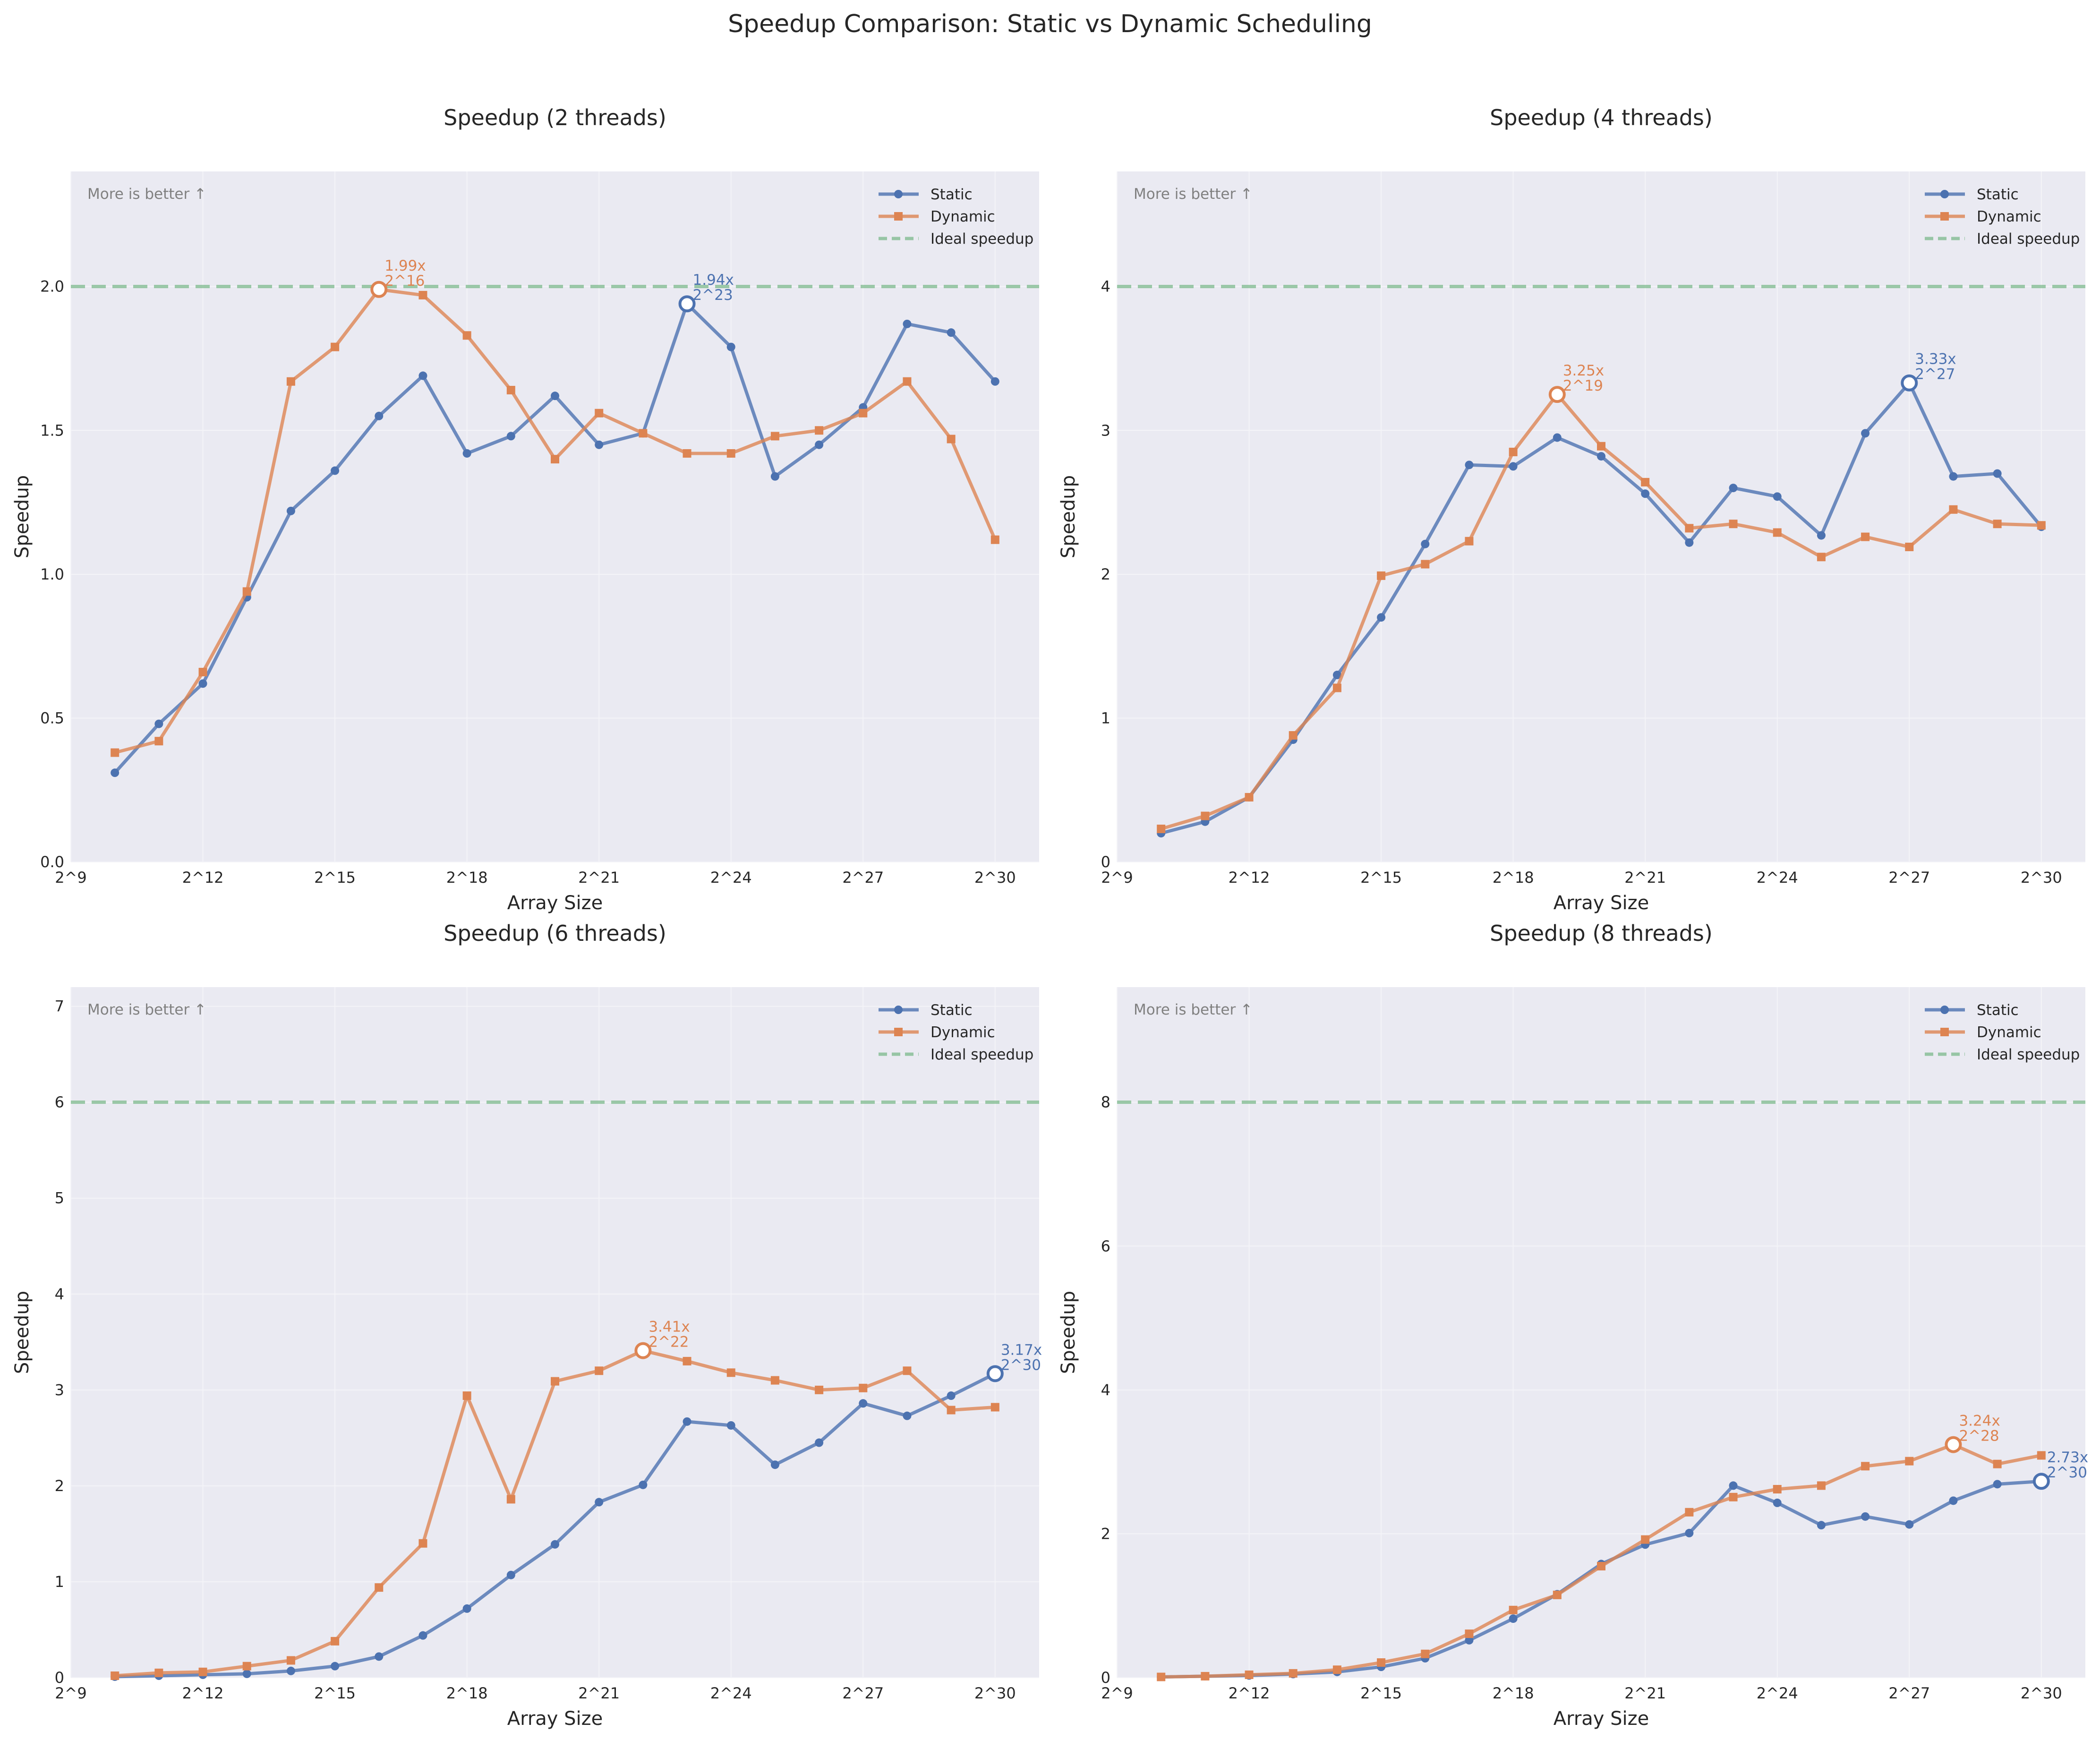 This screenshot has width=2100, height=1740. I want to click on x-axis-label: Array Size, so click(1601, 903).